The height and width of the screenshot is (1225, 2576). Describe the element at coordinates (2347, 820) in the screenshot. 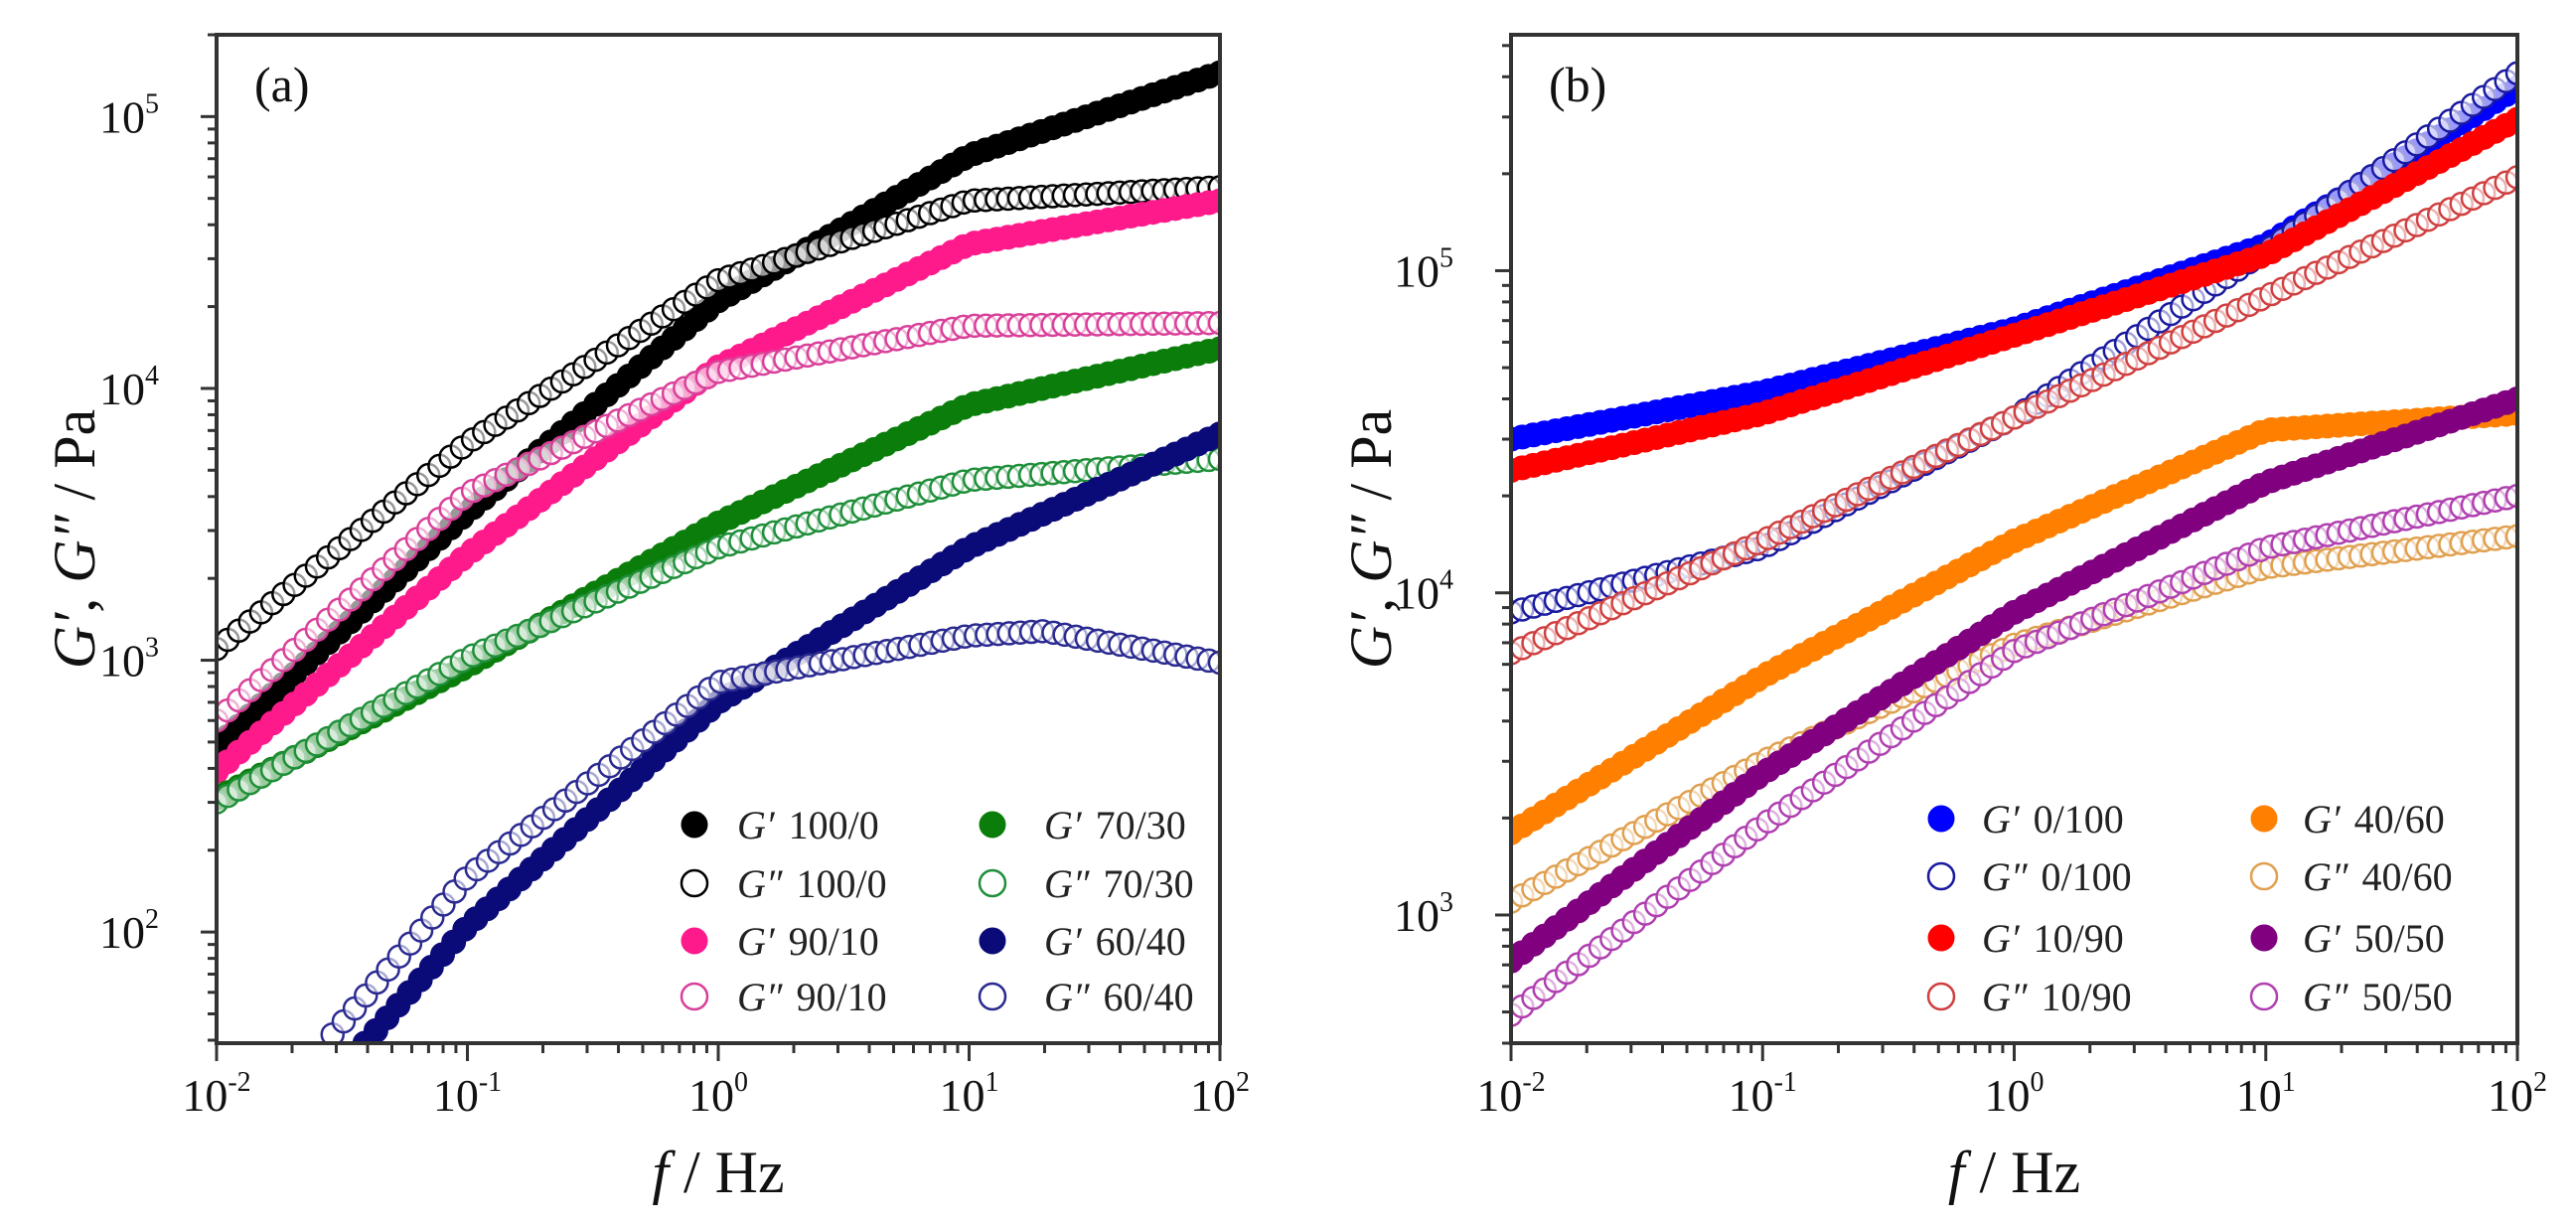

I see `legend-item: G′ 40/60` at that location.